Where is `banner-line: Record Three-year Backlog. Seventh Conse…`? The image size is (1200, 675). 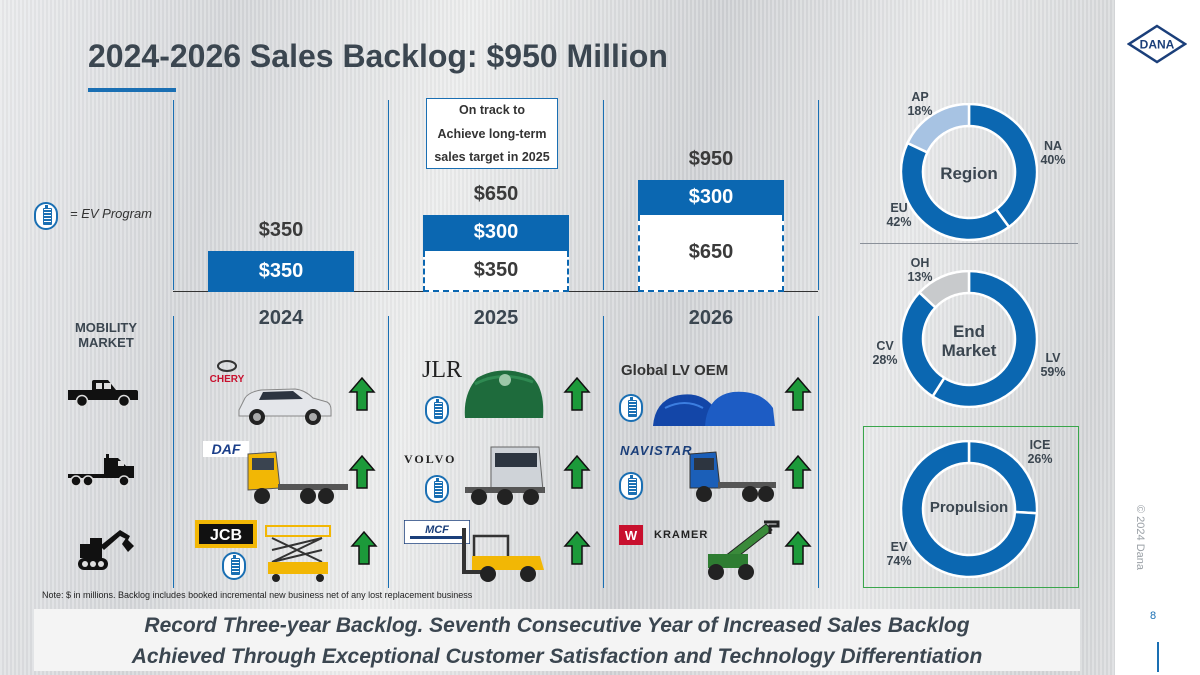 banner-line: Record Three-year Backlog. Seventh Conse… is located at coordinates (557, 625).